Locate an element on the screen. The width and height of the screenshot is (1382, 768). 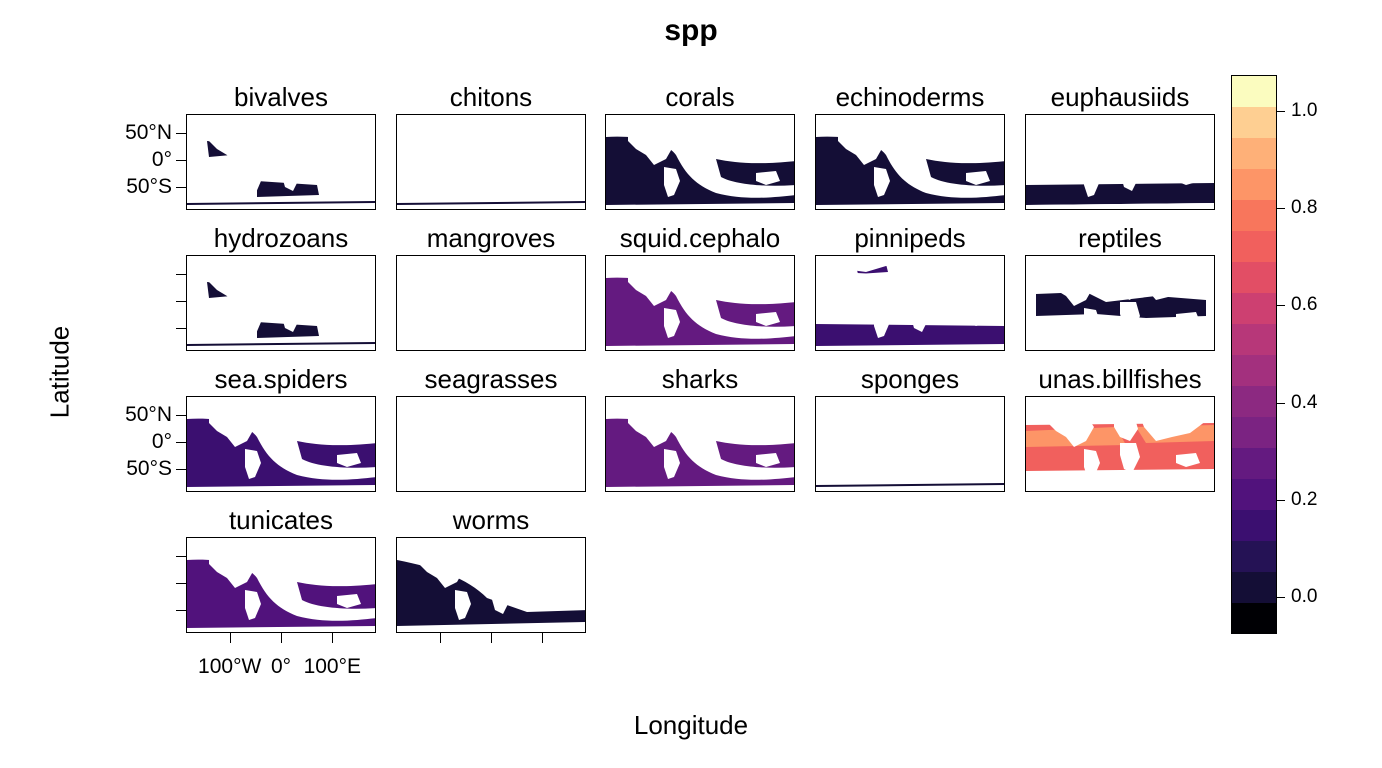
colorbar-tick-label: 0.2 is located at coordinates (1304, 500).